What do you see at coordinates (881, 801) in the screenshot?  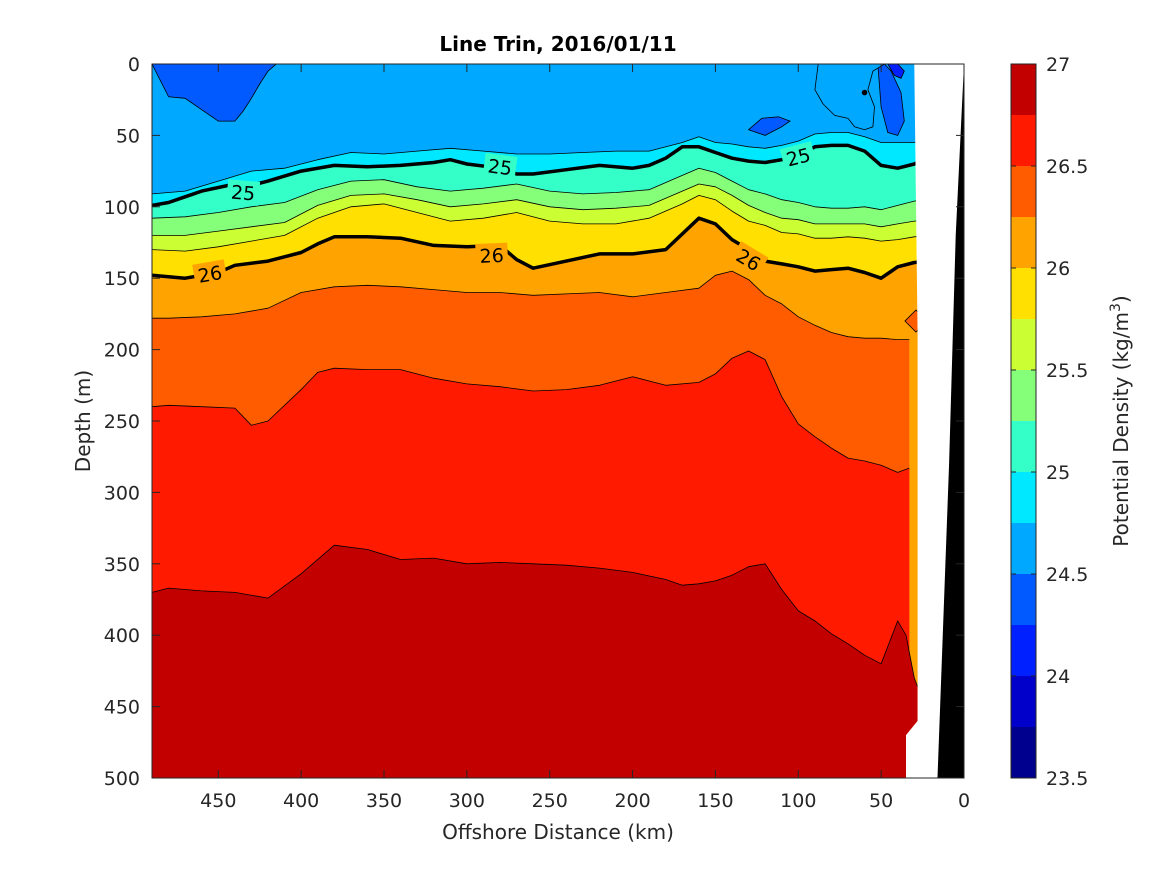 I see `x-tick-label: 50` at bounding box center [881, 801].